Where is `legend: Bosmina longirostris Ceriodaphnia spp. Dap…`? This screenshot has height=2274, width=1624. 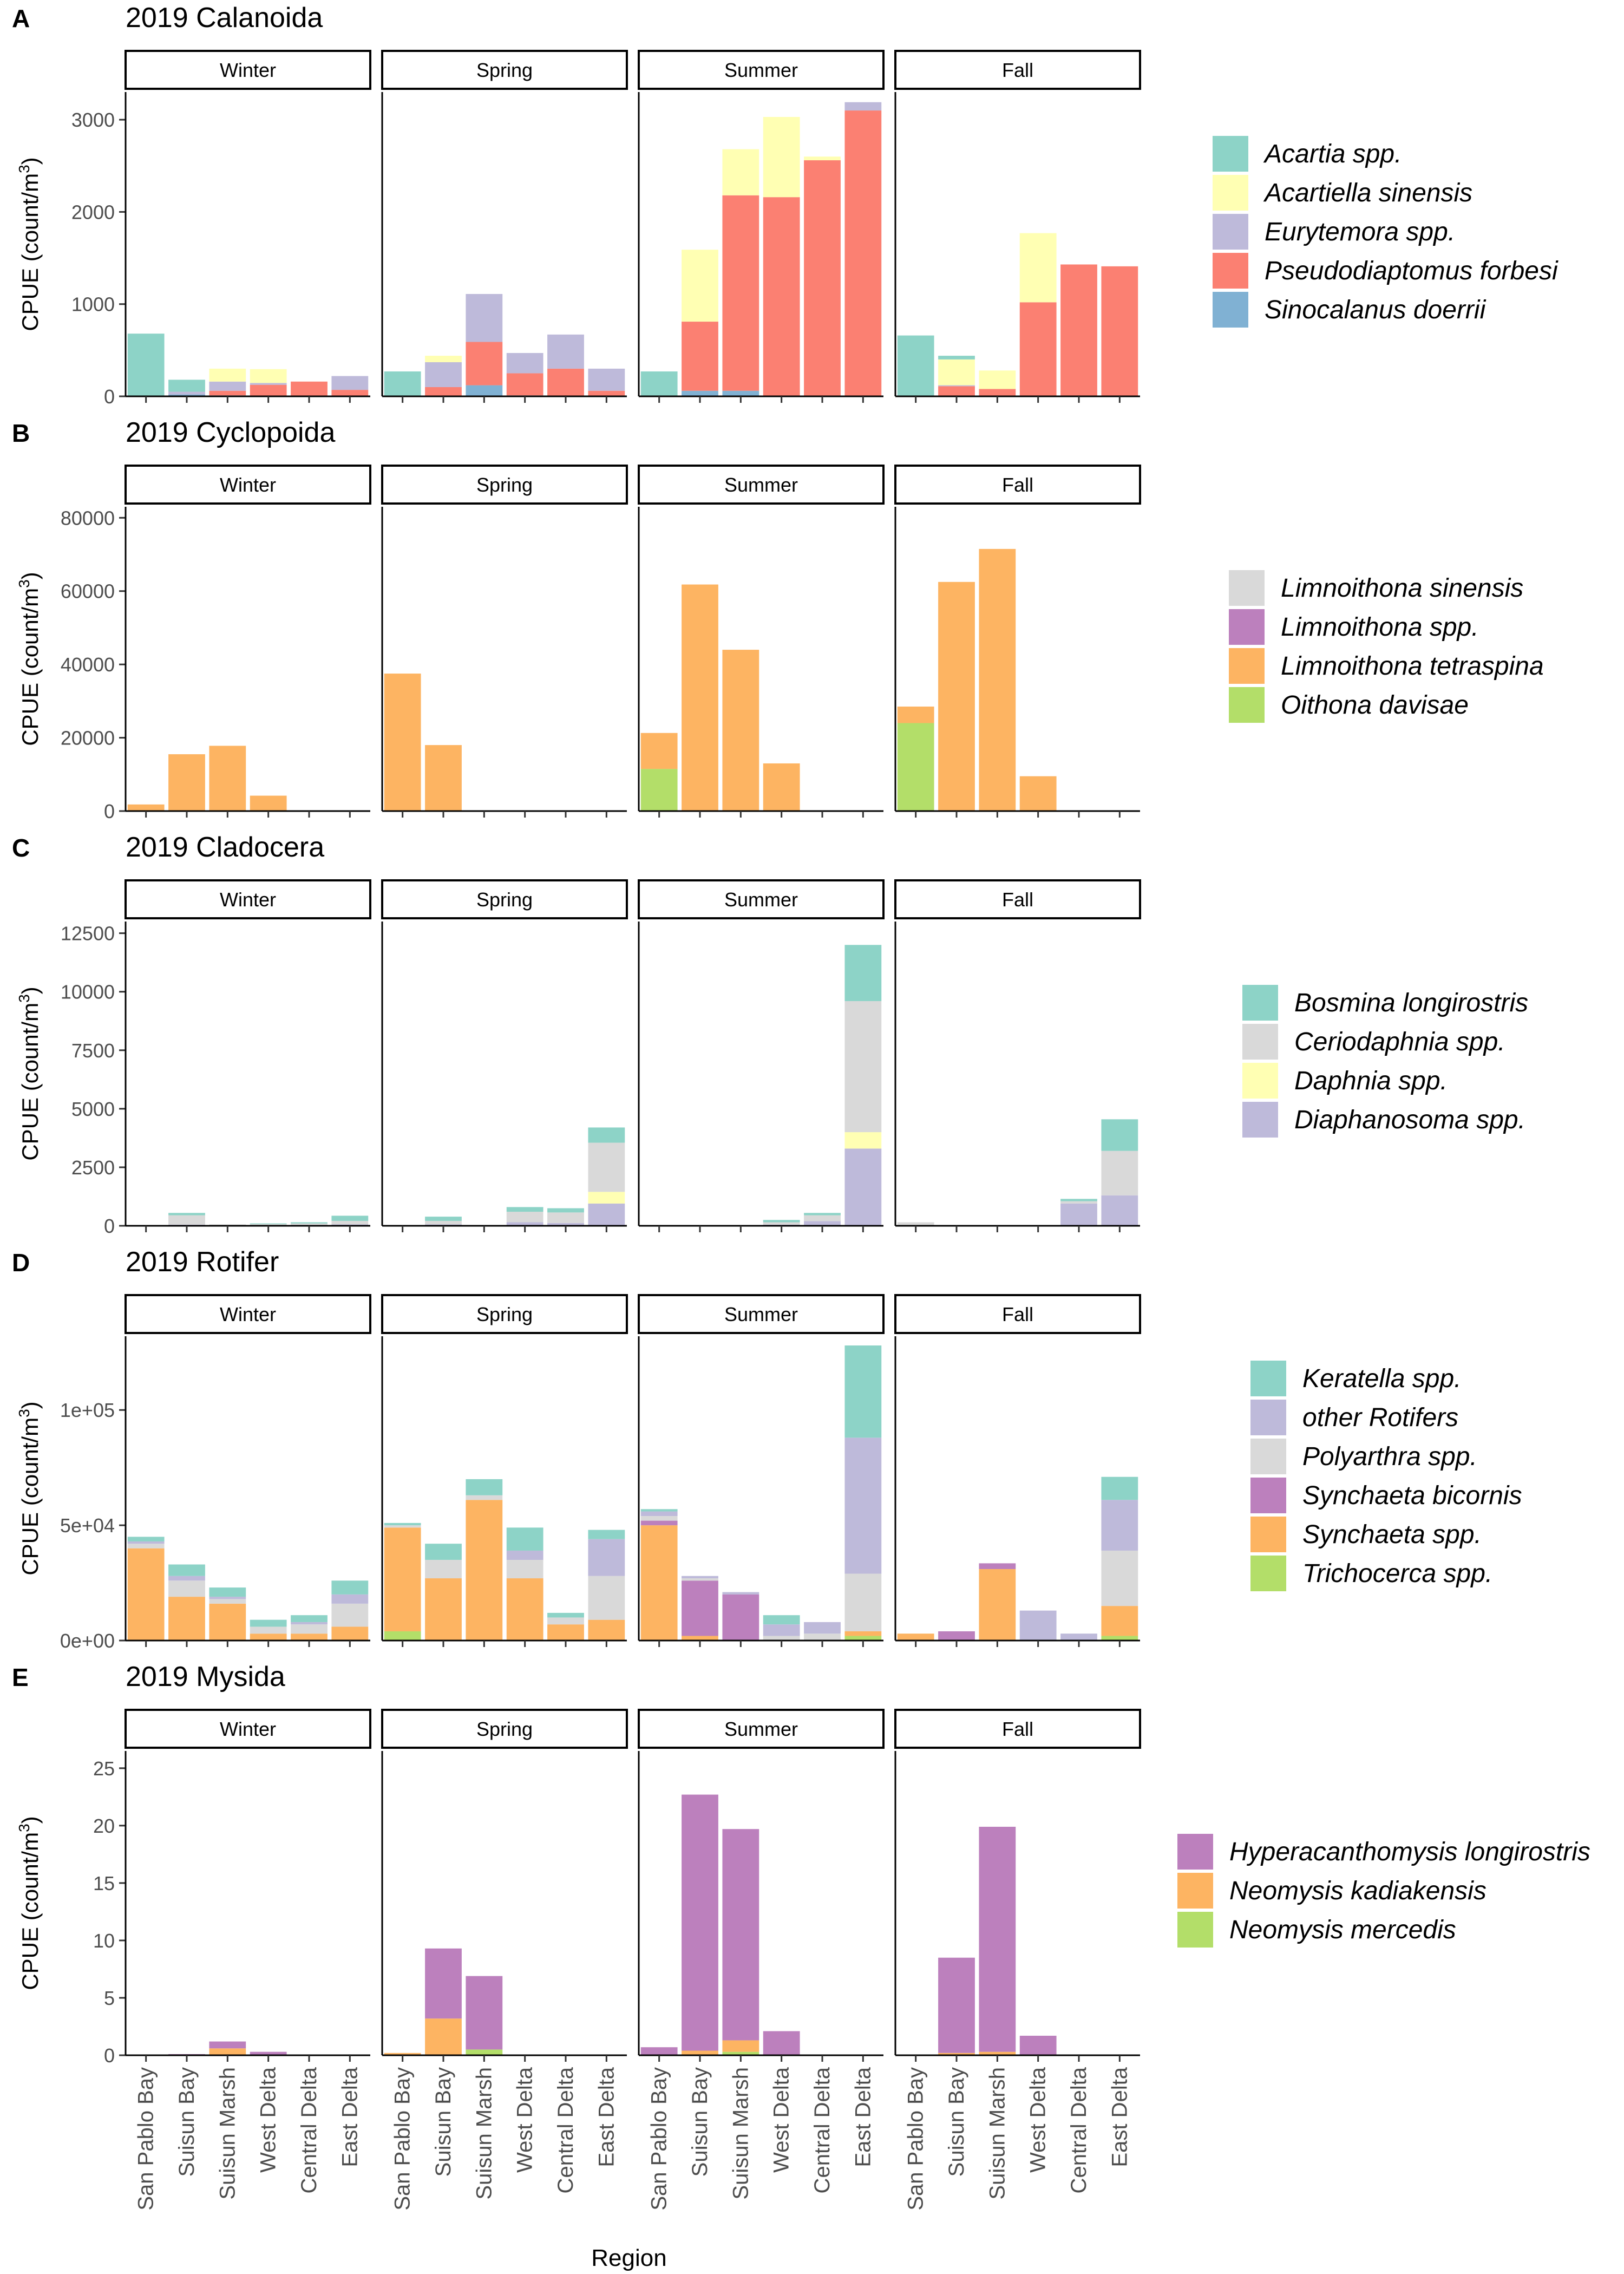
legend: Bosmina longirostris Ceriodaphnia spp. Dap… is located at coordinates (1385, 1062).